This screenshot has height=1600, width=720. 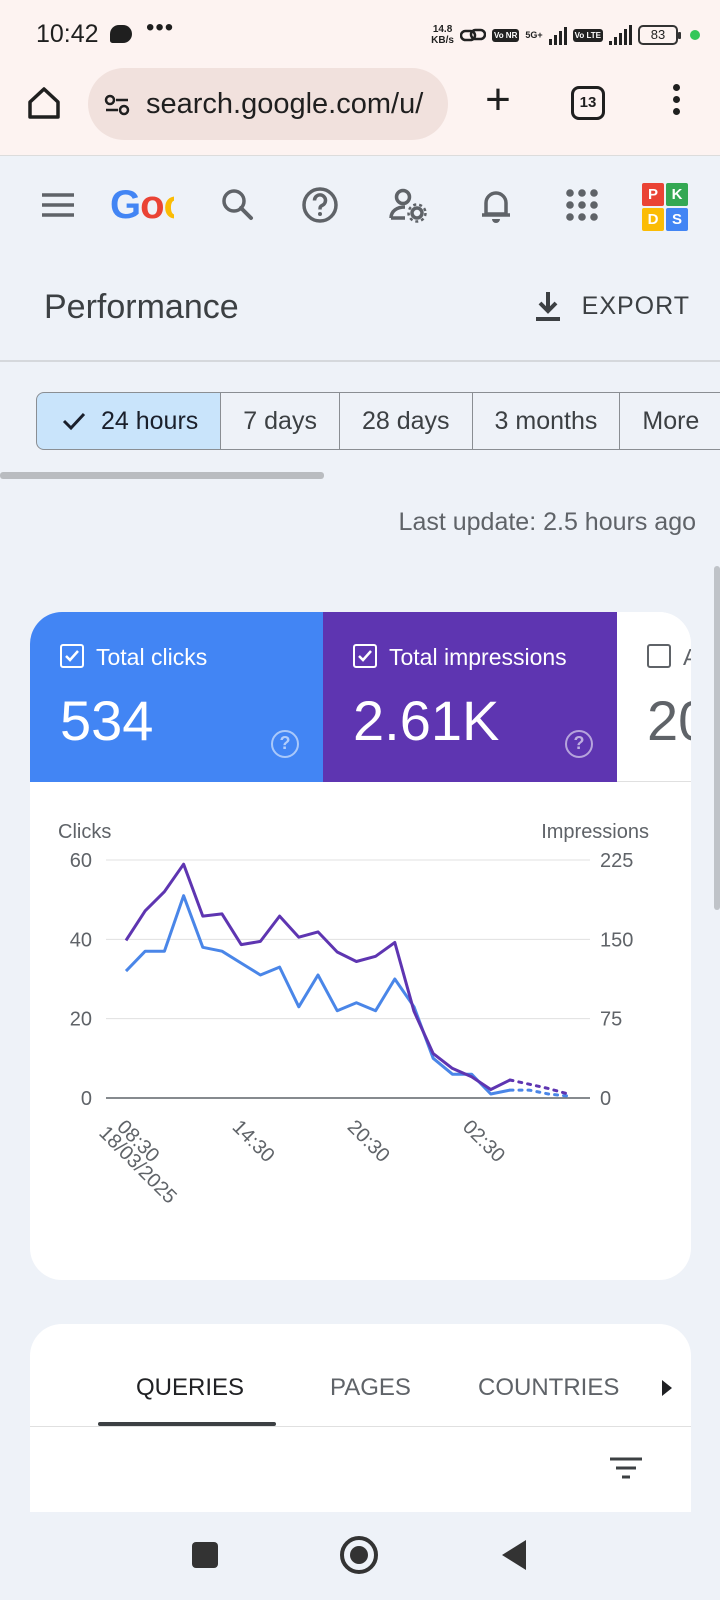 I want to click on avatar-letter: S, so click(x=677, y=219).